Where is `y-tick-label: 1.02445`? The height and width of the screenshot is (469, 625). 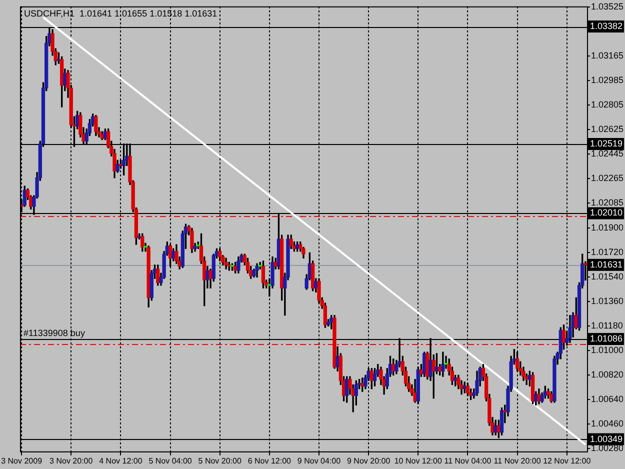 y-tick-label: 1.02445 is located at coordinates (607, 153).